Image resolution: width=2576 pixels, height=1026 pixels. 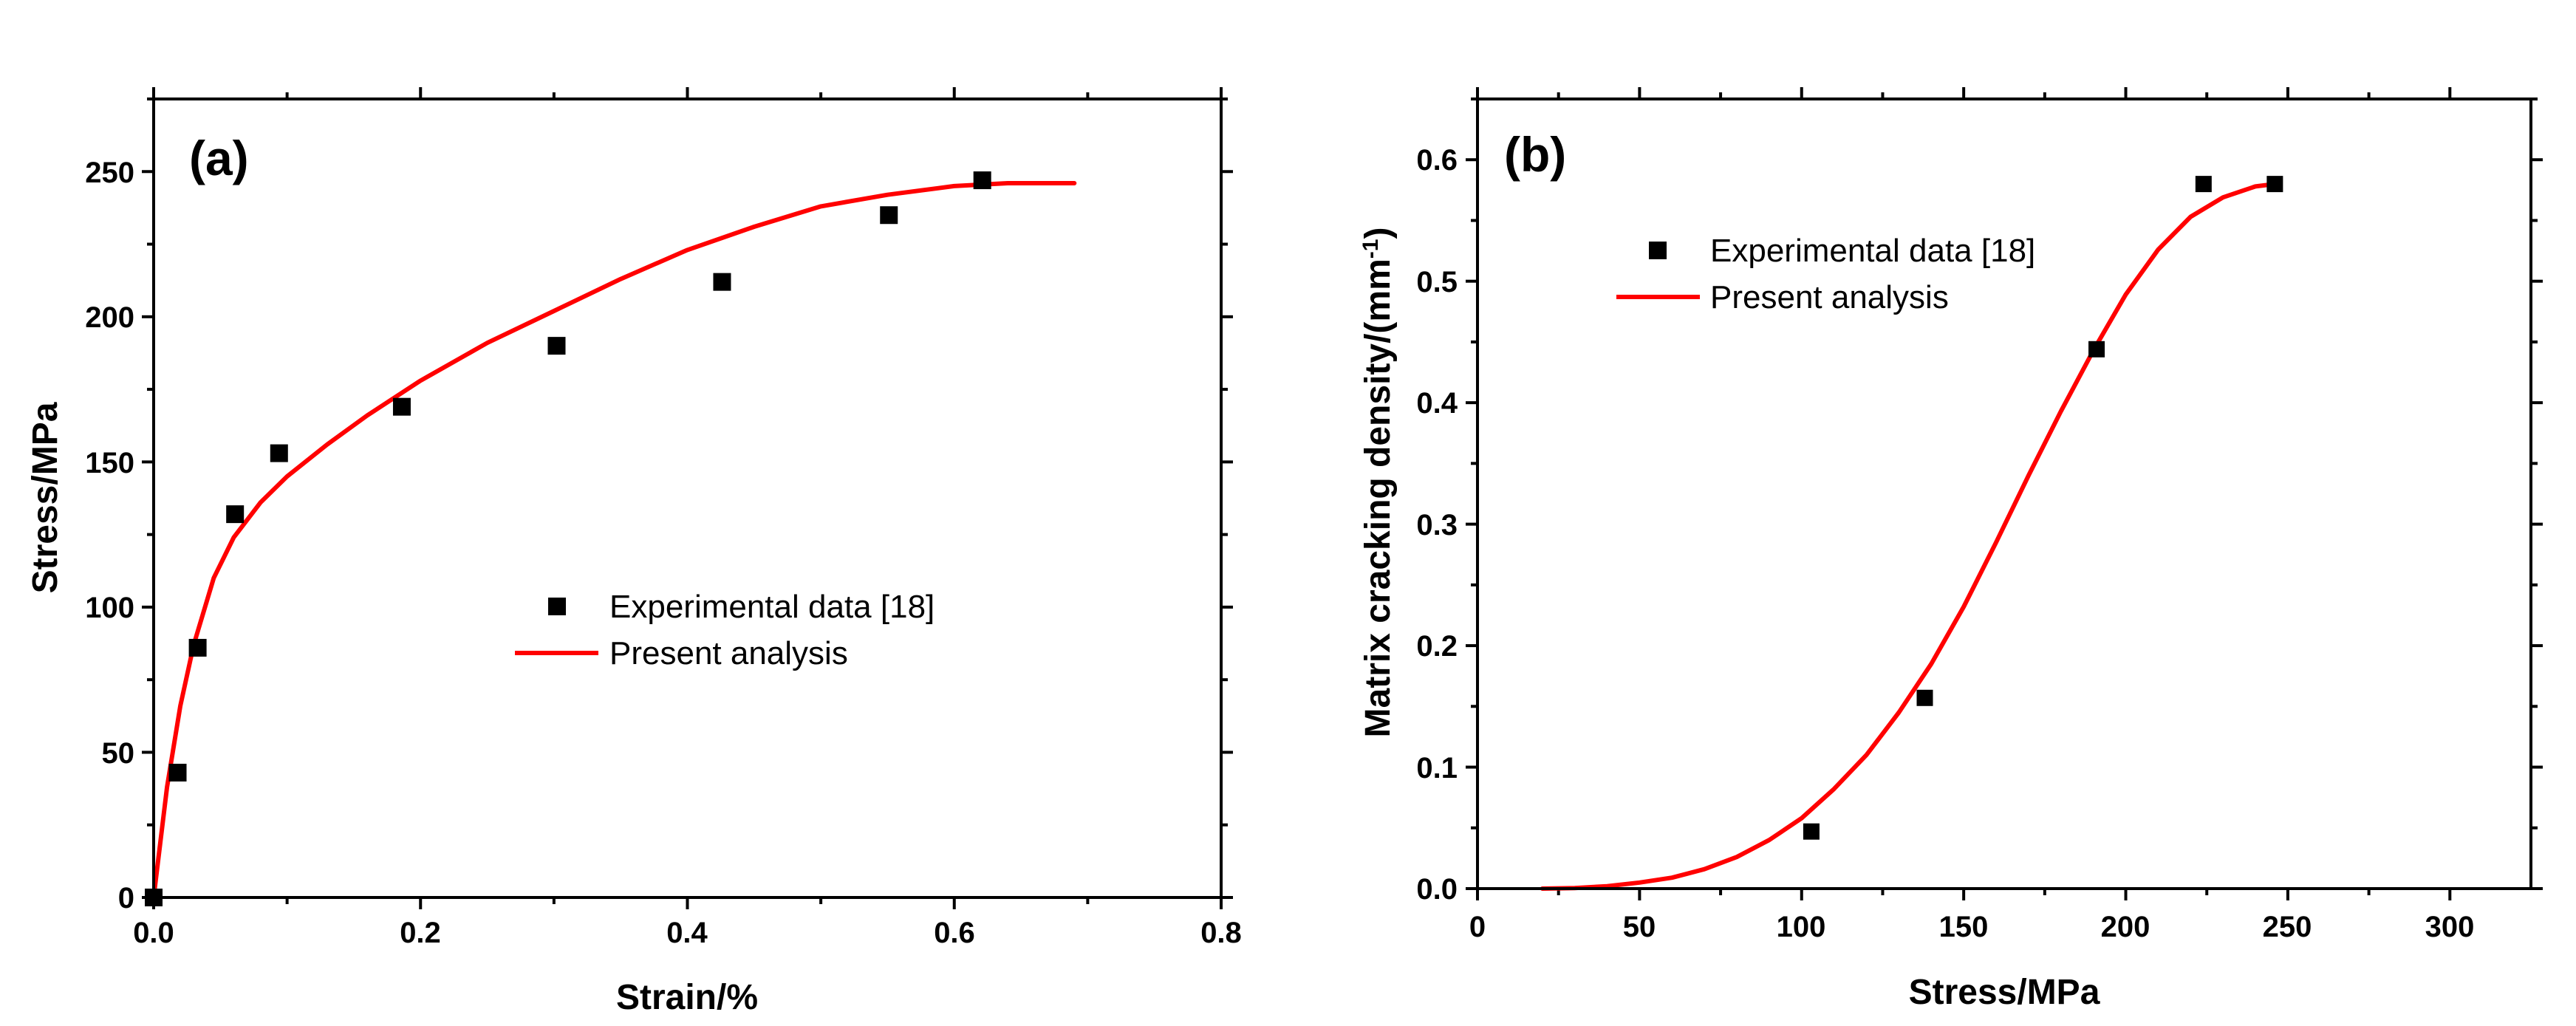 I want to click on chart-b-ytick-label: 0.3, so click(x=1437, y=525).